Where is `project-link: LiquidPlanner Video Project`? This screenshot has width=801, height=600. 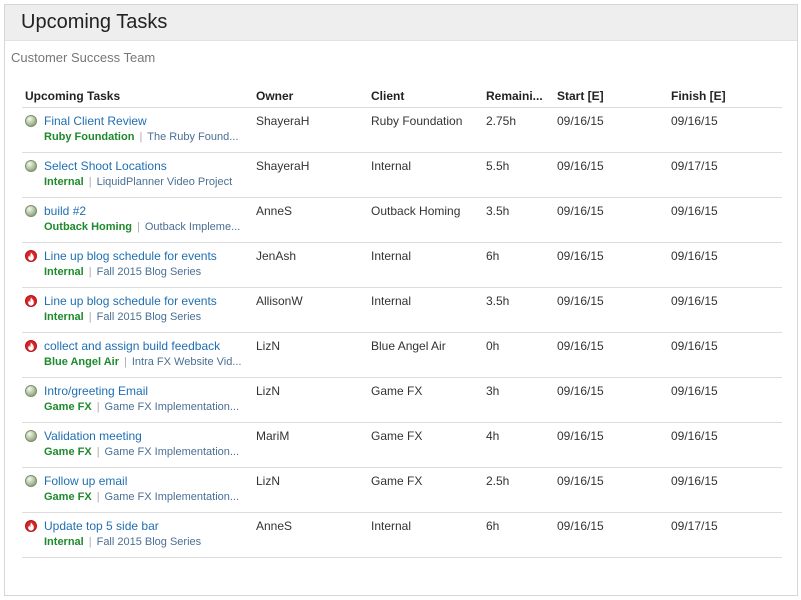 project-link: LiquidPlanner Video Project is located at coordinates (164, 182).